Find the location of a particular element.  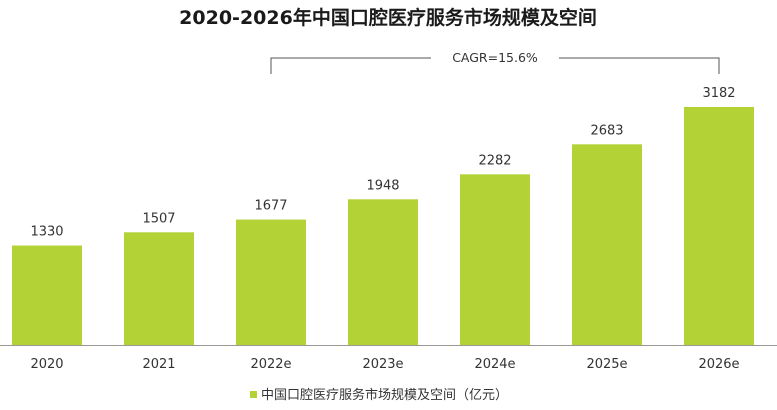

cagr-annotation: CAGR=15.6% is located at coordinates (495, 62).